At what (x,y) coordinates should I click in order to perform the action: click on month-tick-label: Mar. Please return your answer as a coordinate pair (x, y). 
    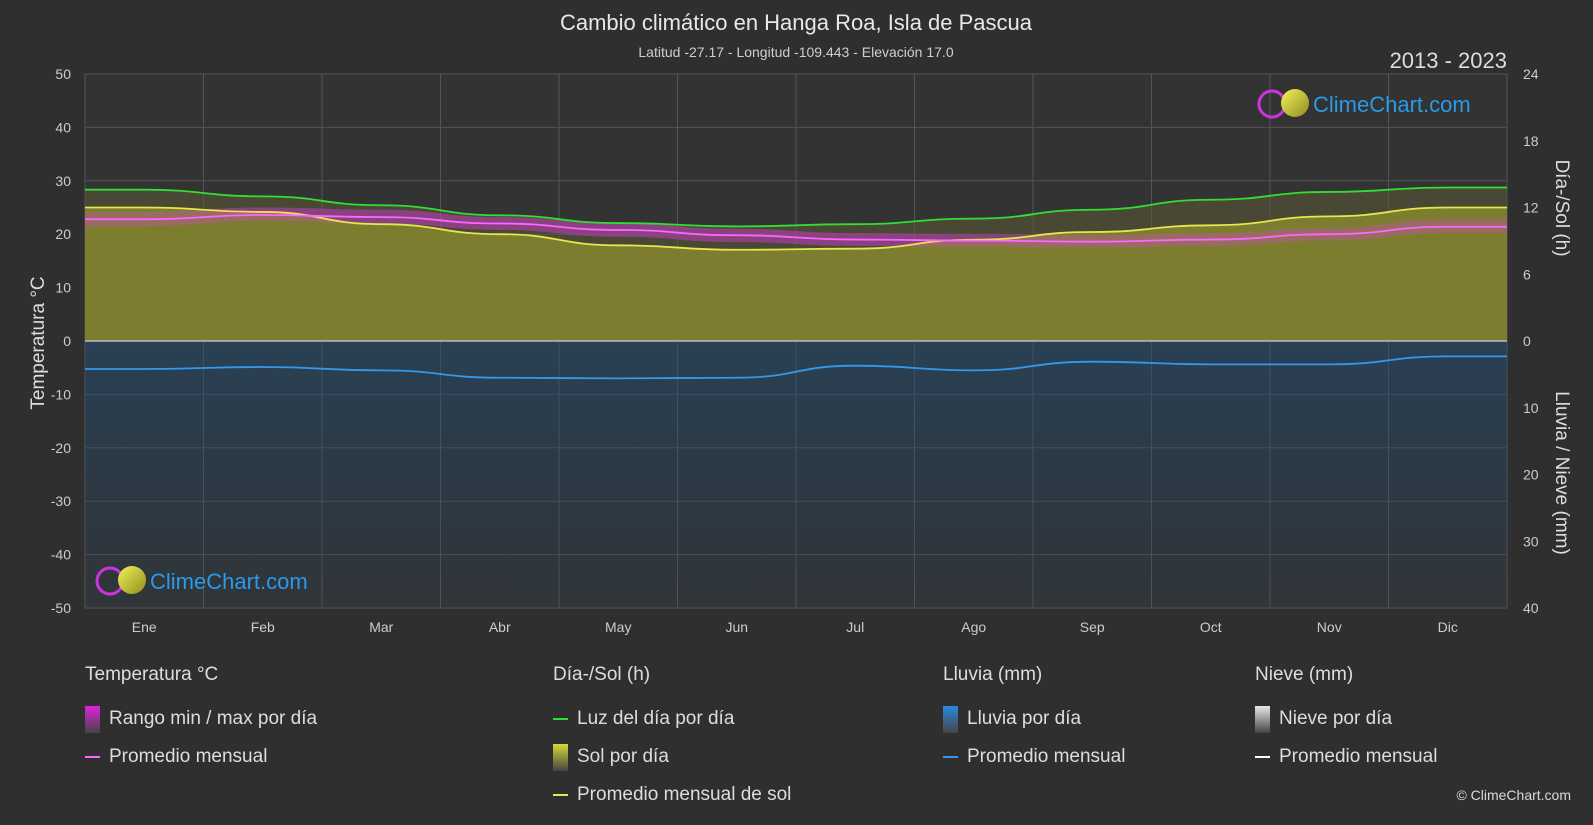
    Looking at the image, I should click on (381, 627).